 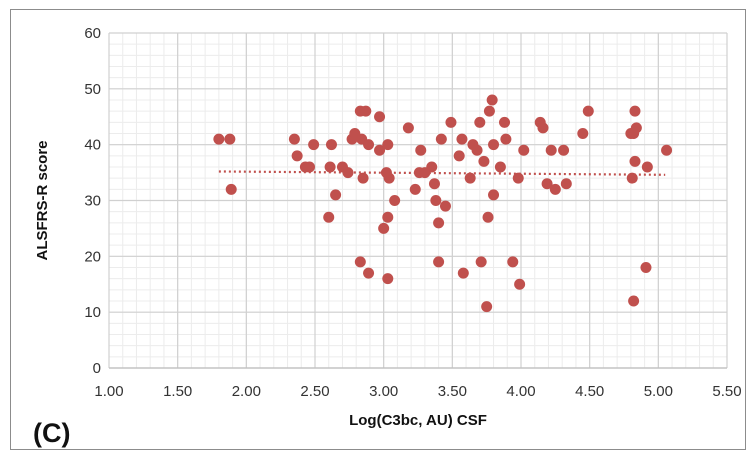 What do you see at coordinates (314, 391) in the screenshot?
I see `x-tick-label: 2.50` at bounding box center [314, 391].